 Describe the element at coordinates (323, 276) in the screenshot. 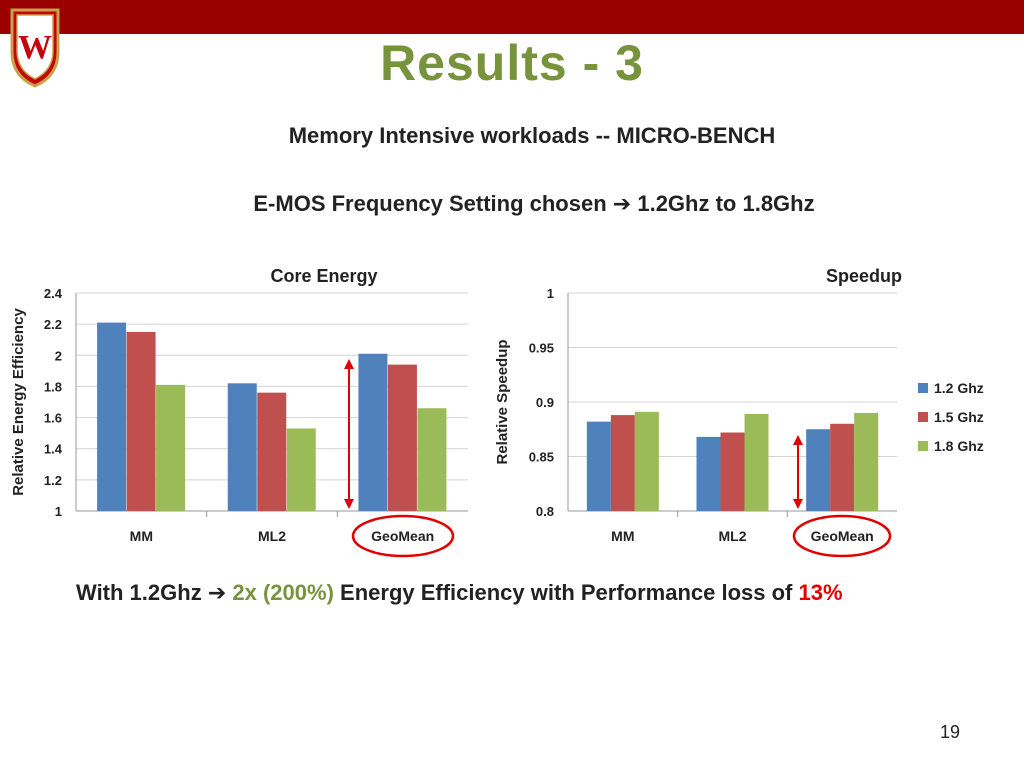

I see `chart-title: Core Energy` at that location.